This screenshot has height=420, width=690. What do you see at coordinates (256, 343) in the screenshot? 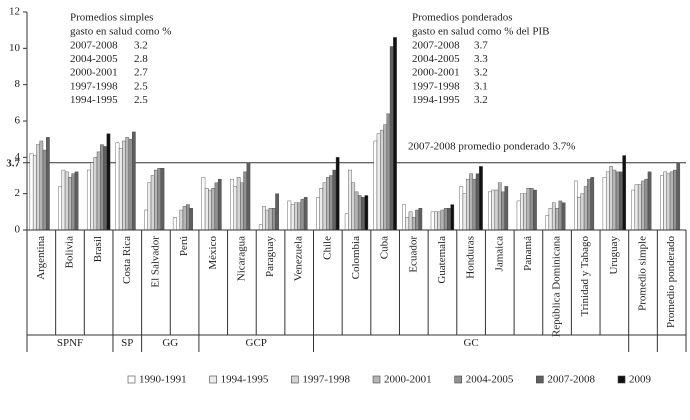
I see `group-label: GCP` at bounding box center [256, 343].